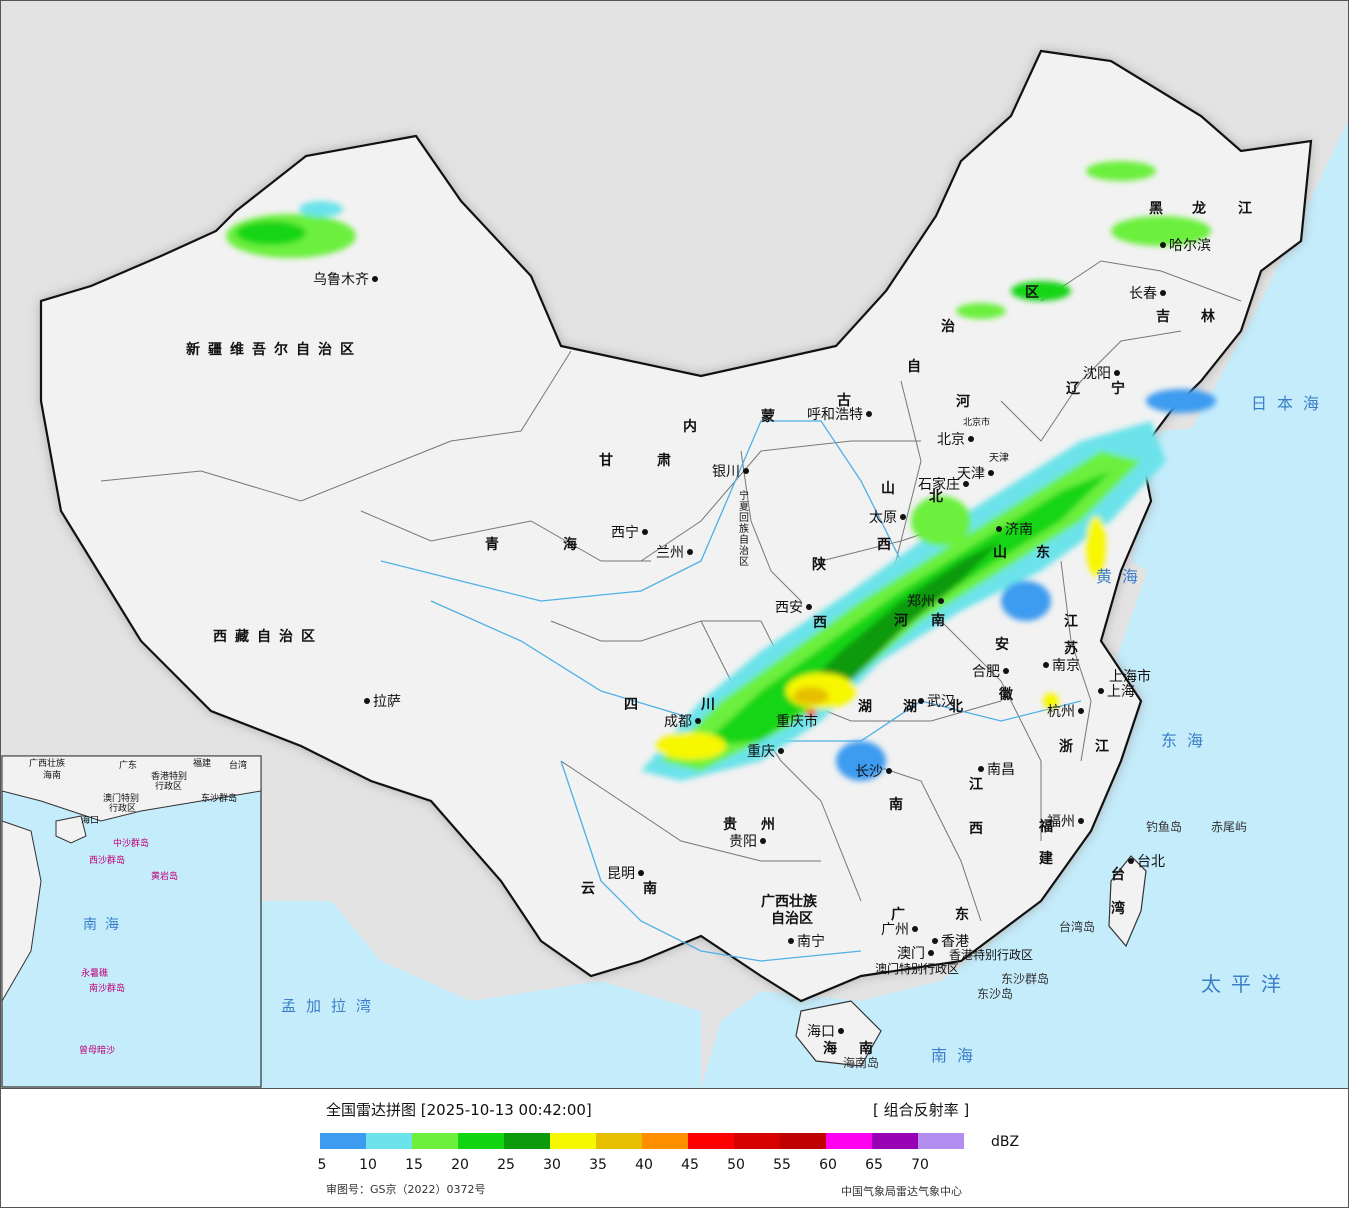  Describe the element at coordinates (1073, 389) in the screenshot. I see `province-label: 辽` at that location.